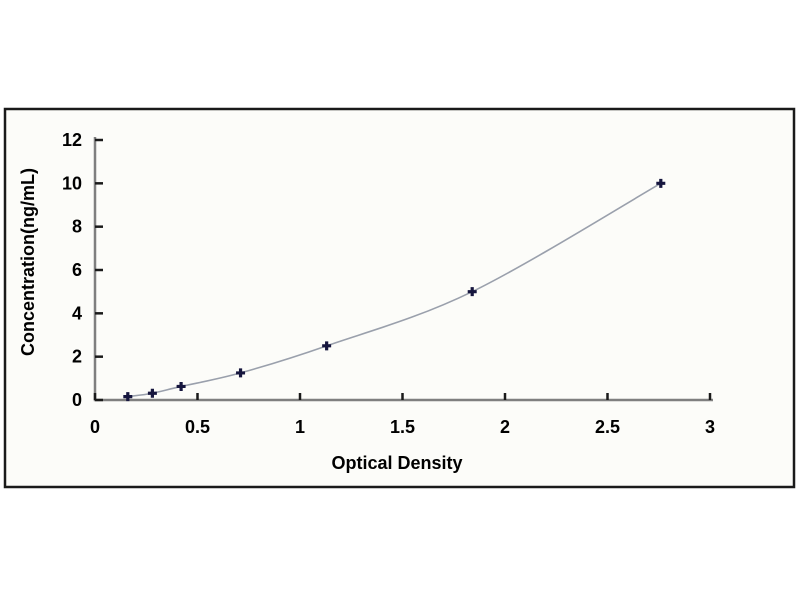  Describe the element at coordinates (396, 463) in the screenshot. I see `x-axis-title: Optical Density` at that location.